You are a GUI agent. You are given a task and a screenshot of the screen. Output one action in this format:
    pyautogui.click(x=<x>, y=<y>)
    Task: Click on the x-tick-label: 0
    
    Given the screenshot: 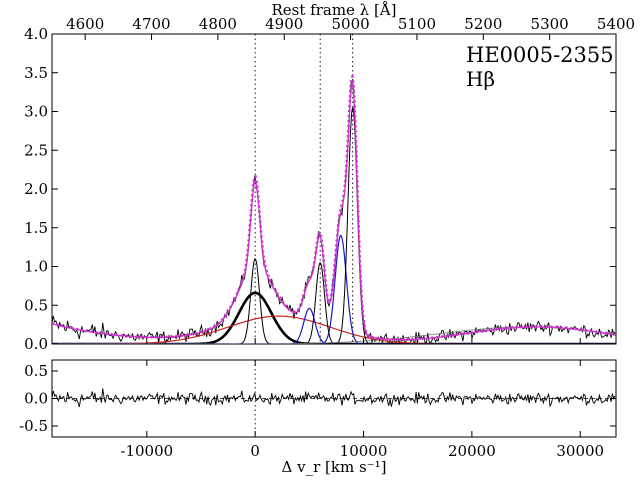 What is the action you would take?
    pyautogui.click(x=255, y=451)
    